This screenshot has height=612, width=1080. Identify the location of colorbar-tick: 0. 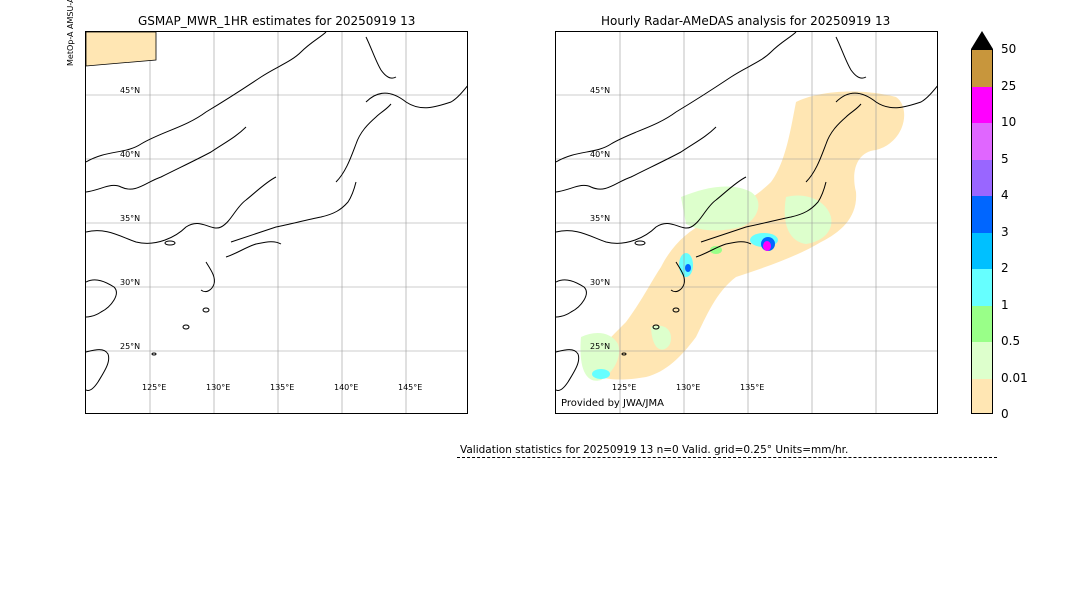
(1005, 414).